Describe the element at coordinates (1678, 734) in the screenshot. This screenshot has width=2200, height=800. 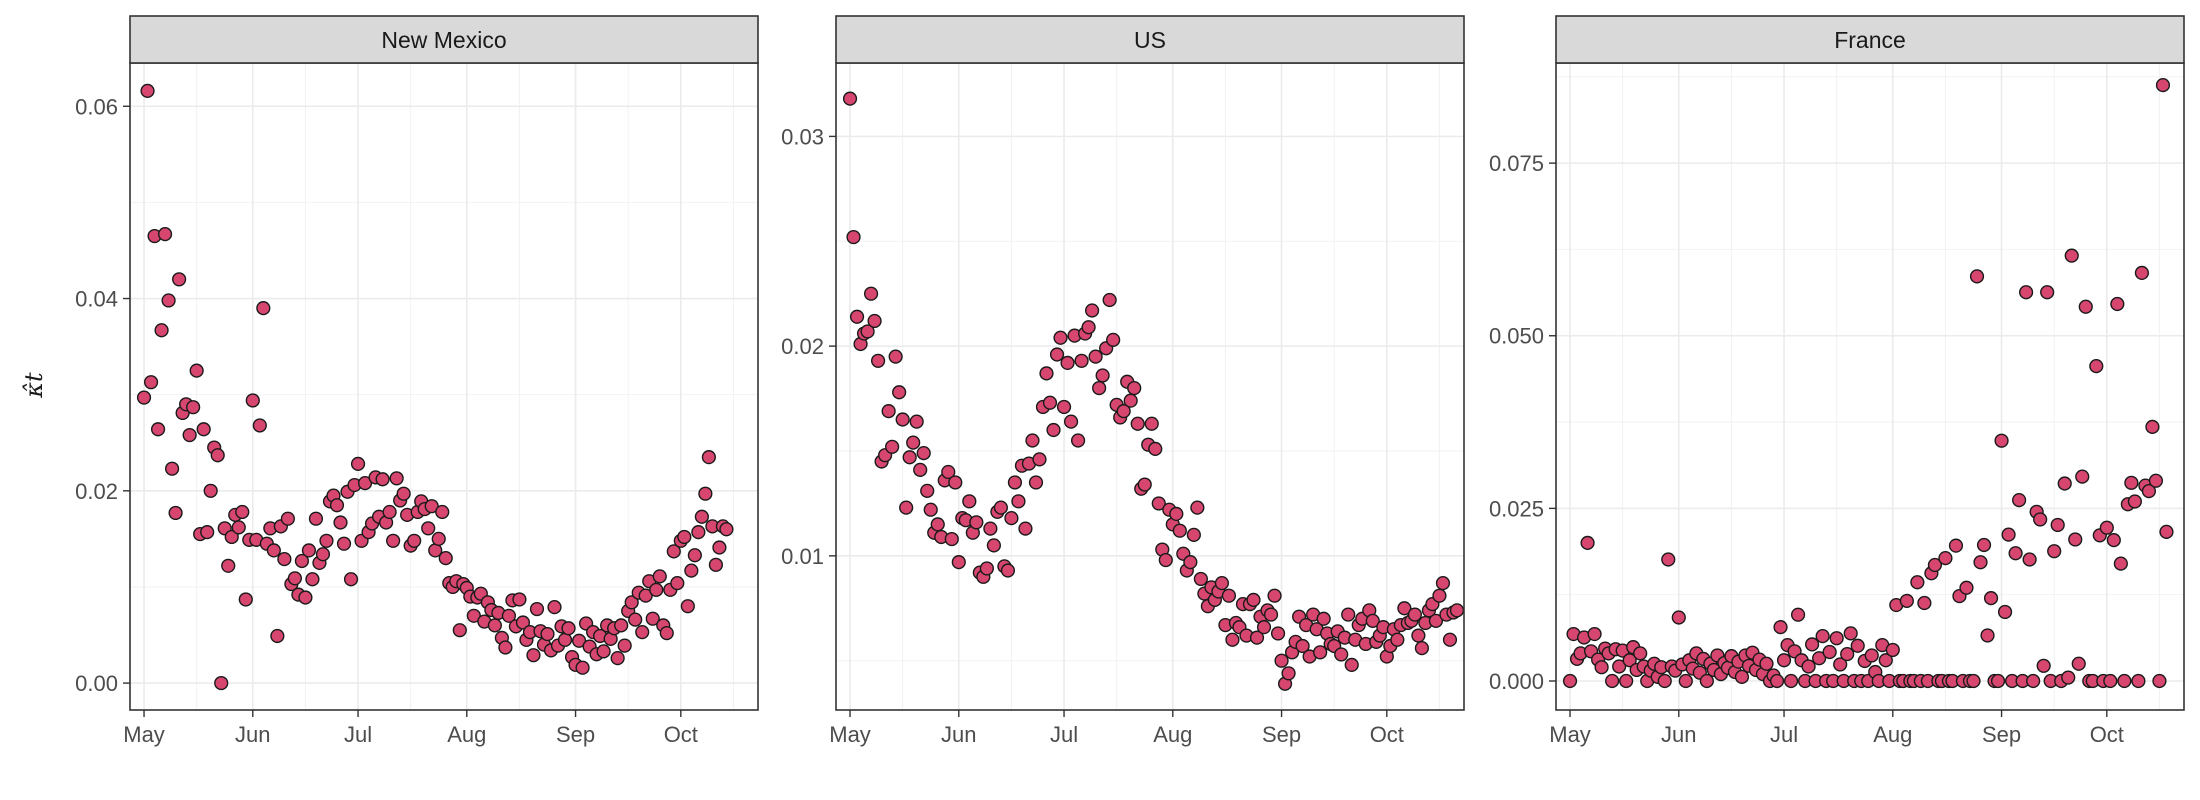
I see `x-tick-label: Jun` at that location.